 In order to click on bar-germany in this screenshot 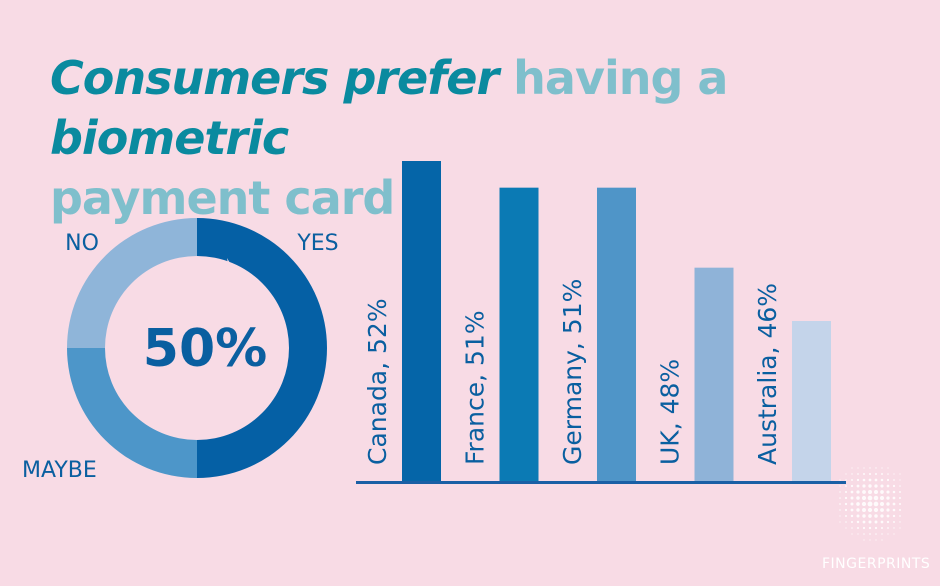, I will do `click(616, 334)`.